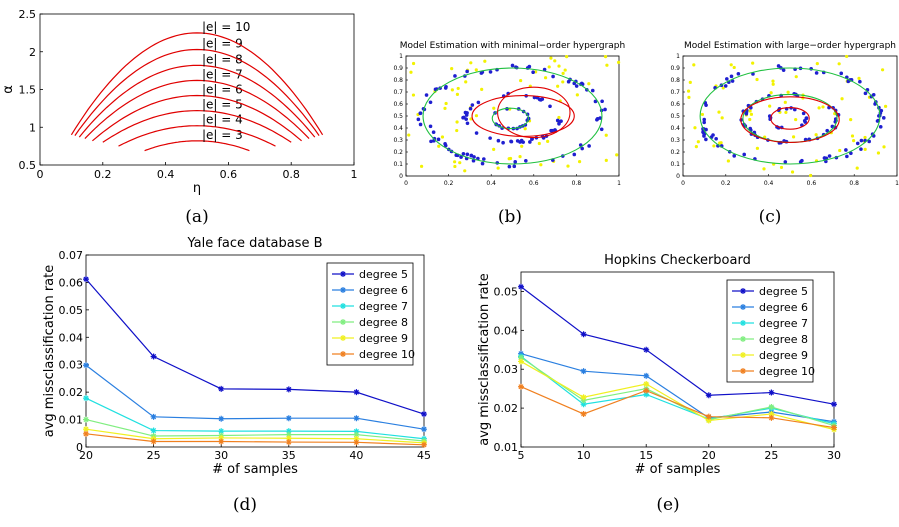 This screenshot has width=899, height=527. I want to click on curve-e3, so click(197, 146).